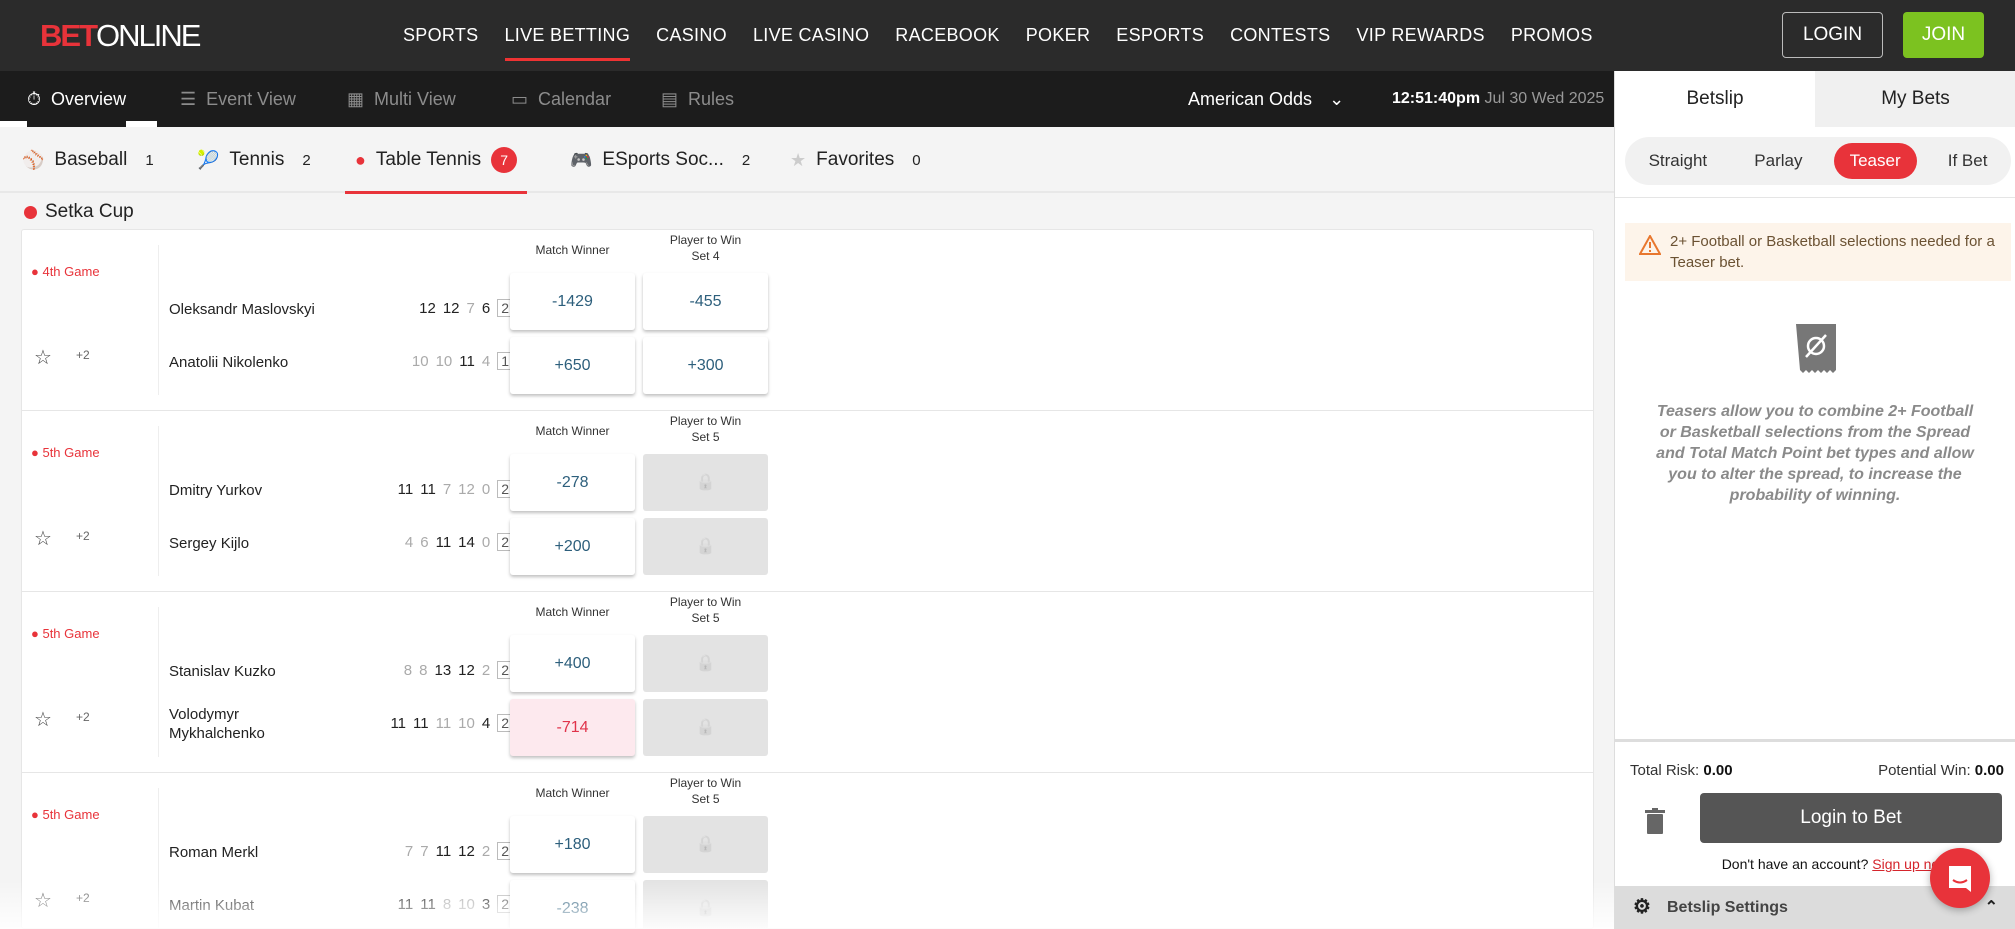 The width and height of the screenshot is (2015, 929). What do you see at coordinates (71, 633) in the screenshot?
I see `game-status-label: 5th Game` at bounding box center [71, 633].